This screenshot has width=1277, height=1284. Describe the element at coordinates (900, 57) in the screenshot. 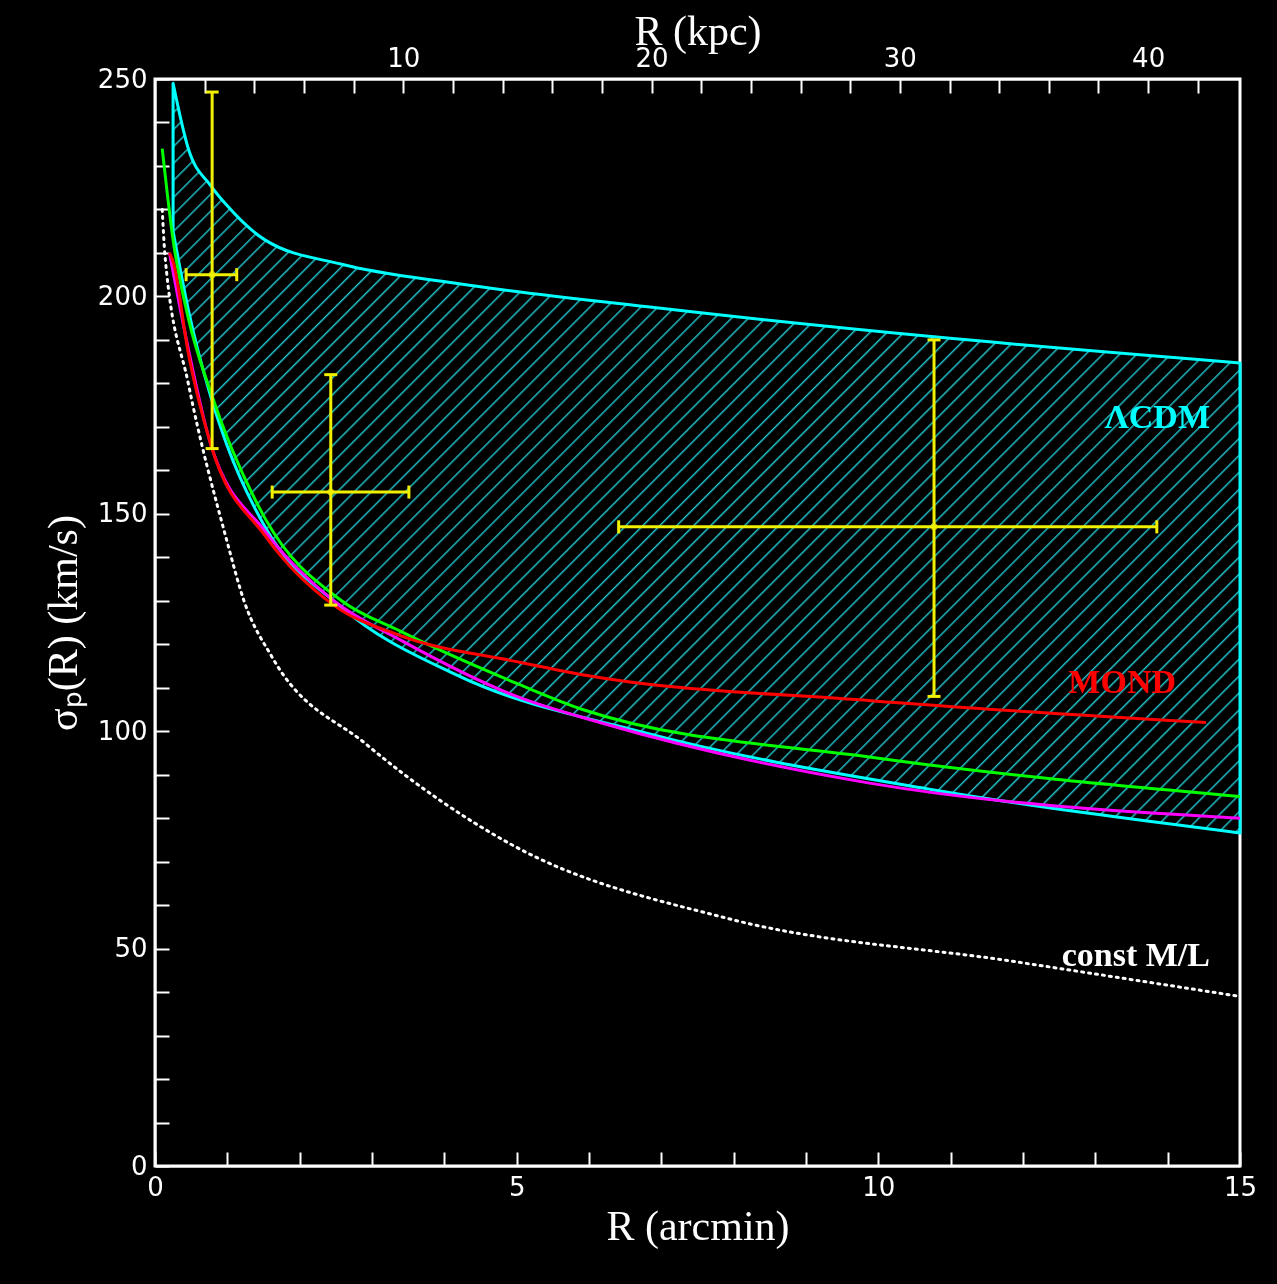

I see `x2-tick-label: 30` at that location.